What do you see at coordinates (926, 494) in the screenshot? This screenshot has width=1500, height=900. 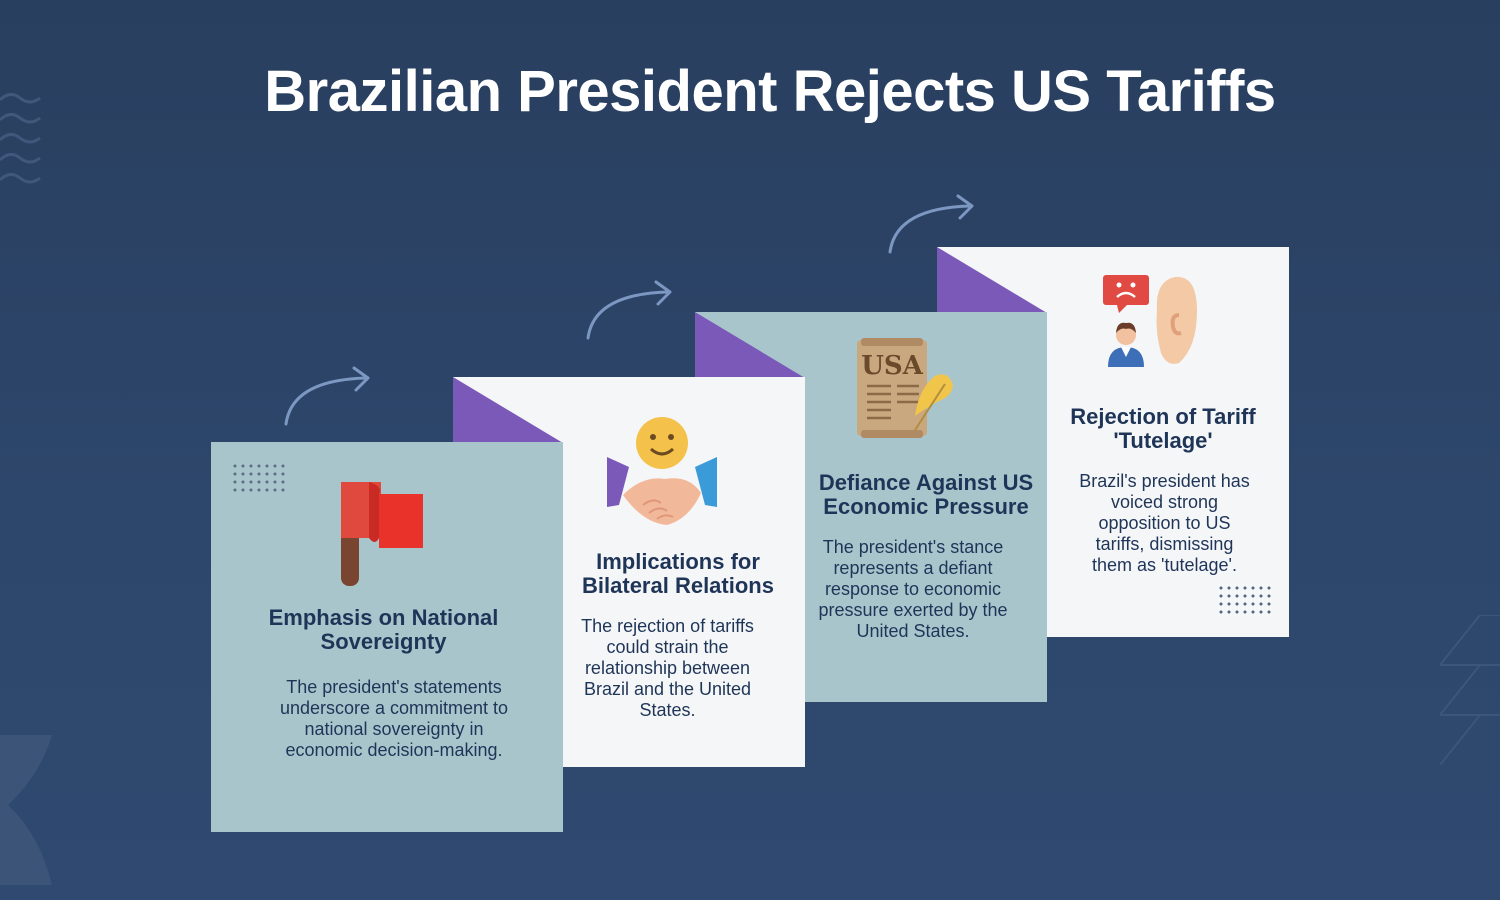 I see `card-heading: Defiance Against US Economic Pressure` at bounding box center [926, 494].